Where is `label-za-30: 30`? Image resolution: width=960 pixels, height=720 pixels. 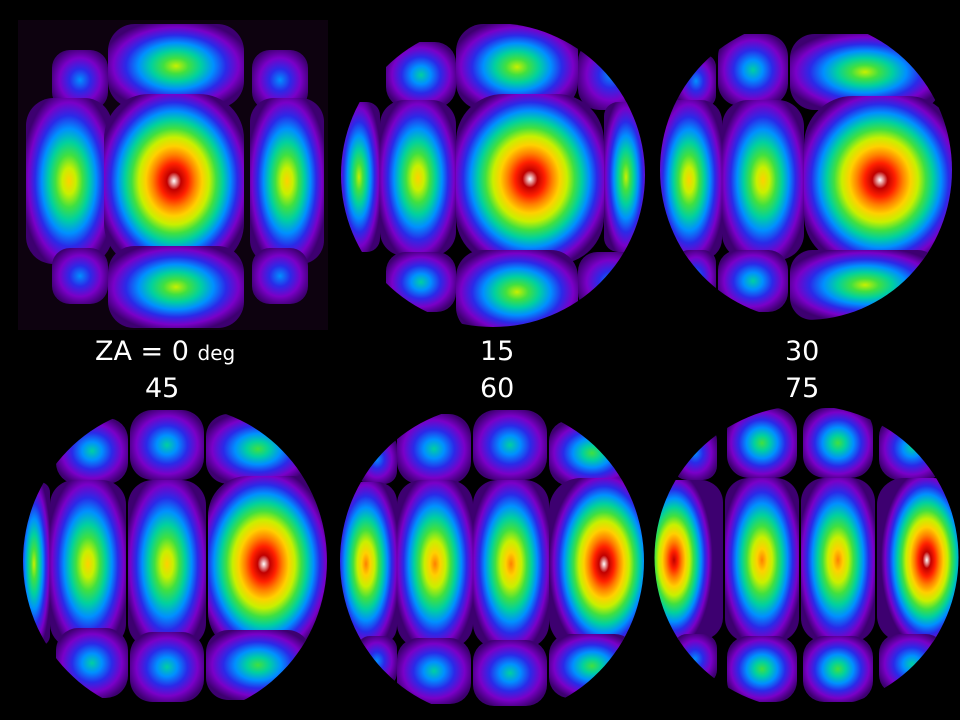
label-za-30: 30 is located at coordinates (802, 351).